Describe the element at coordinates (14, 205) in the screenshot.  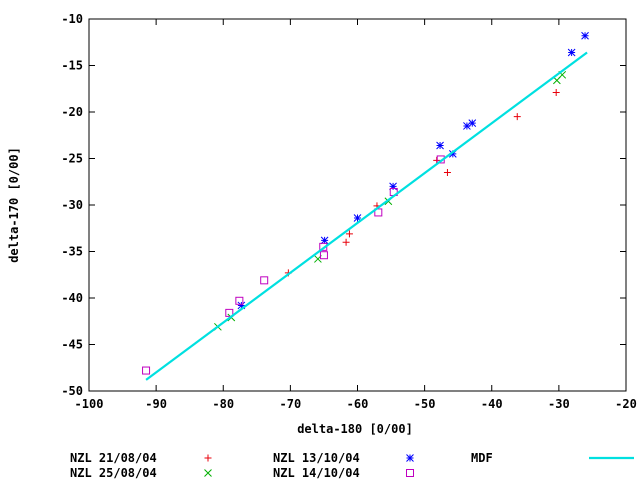
I see `y-axis-label: delta-170 [0/00]` at that location.